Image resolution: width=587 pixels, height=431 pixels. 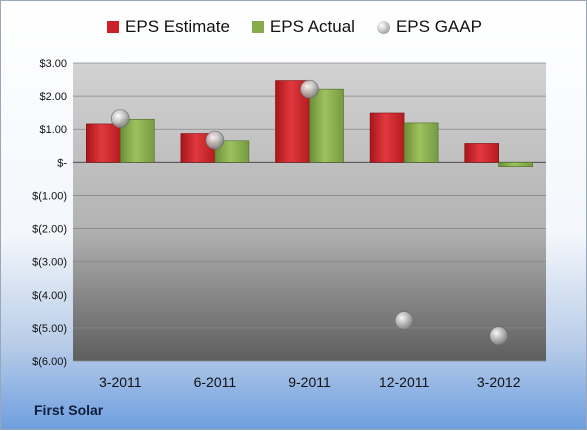 I want to click on bar-estimate-12-2011, so click(x=387, y=137).